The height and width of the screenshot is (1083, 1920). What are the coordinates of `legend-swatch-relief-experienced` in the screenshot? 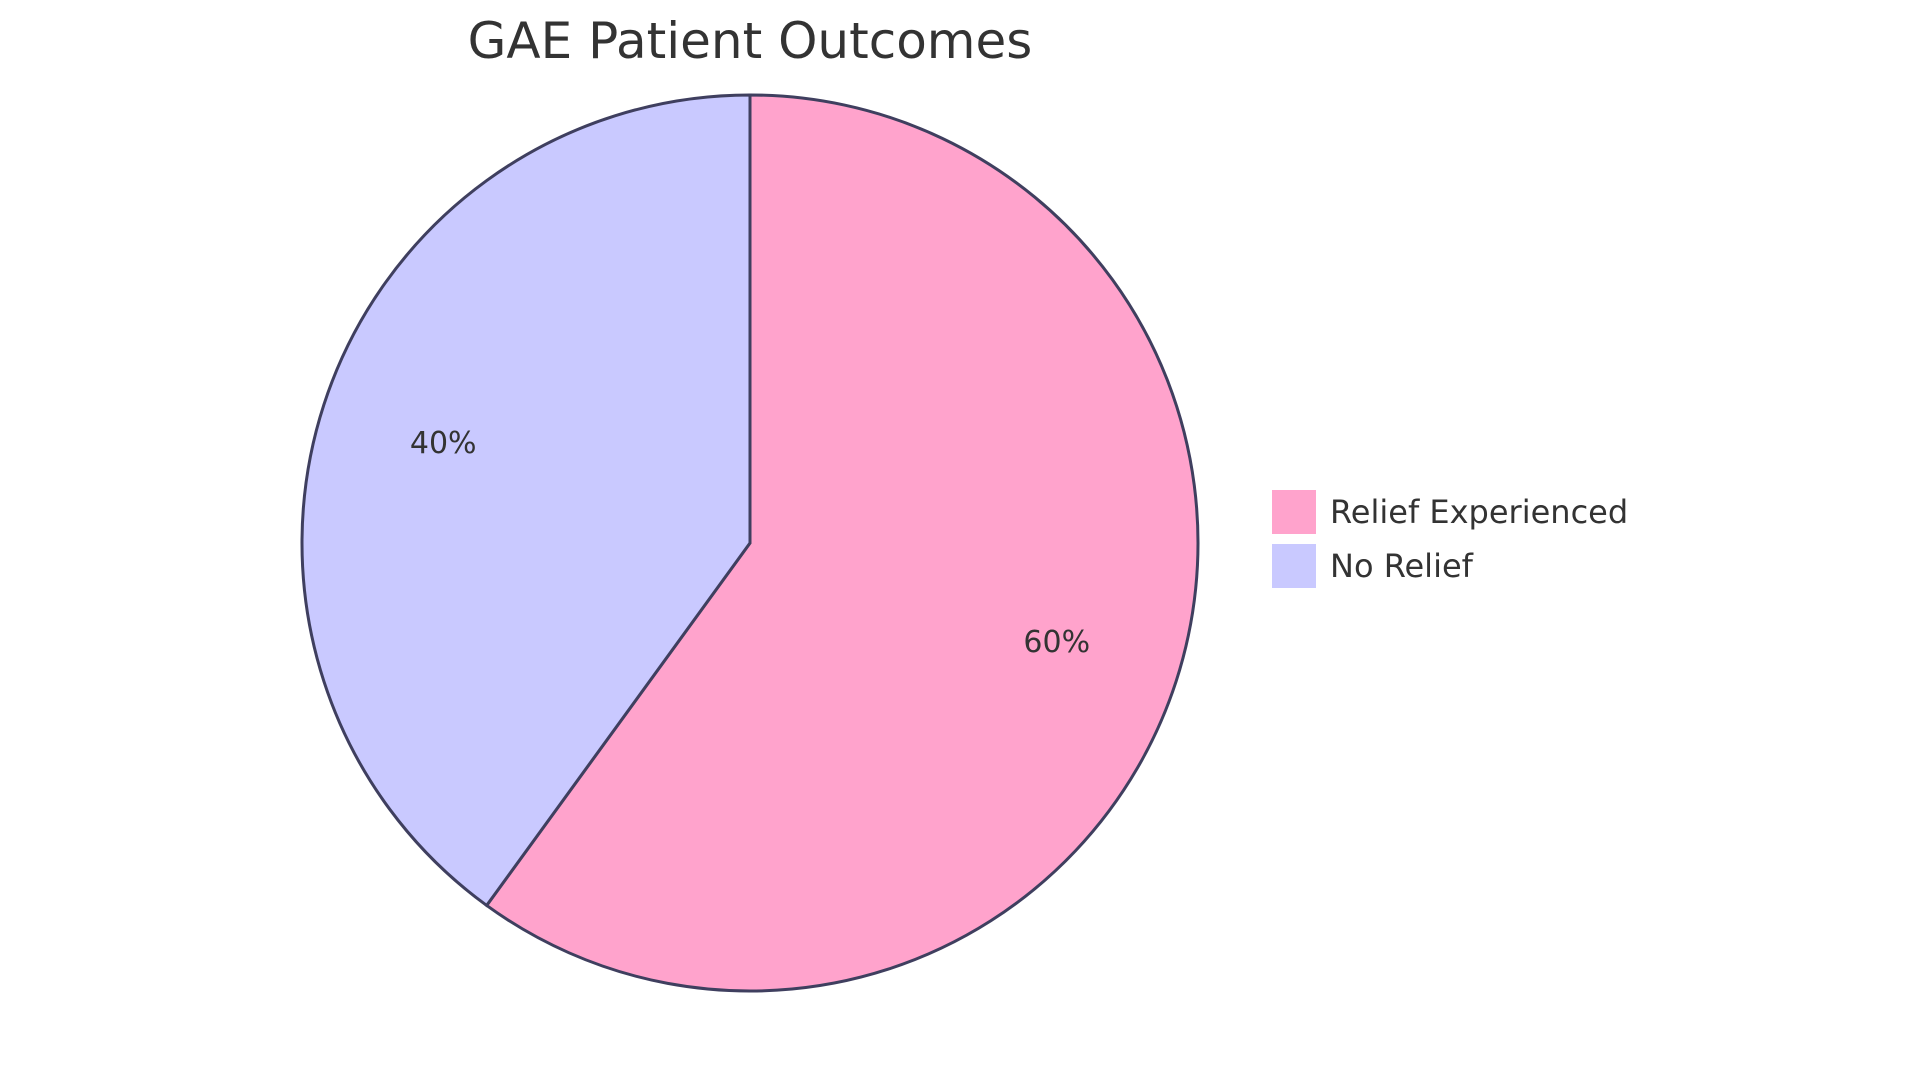 It's located at (1294, 512).